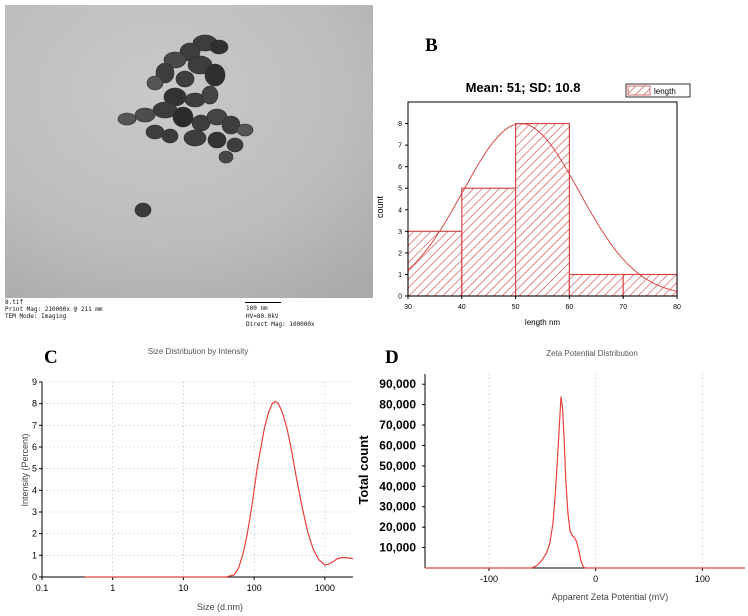 The image size is (748, 616). Describe the element at coordinates (263, 302) in the screenshot. I see `tem-scale-bar` at that location.